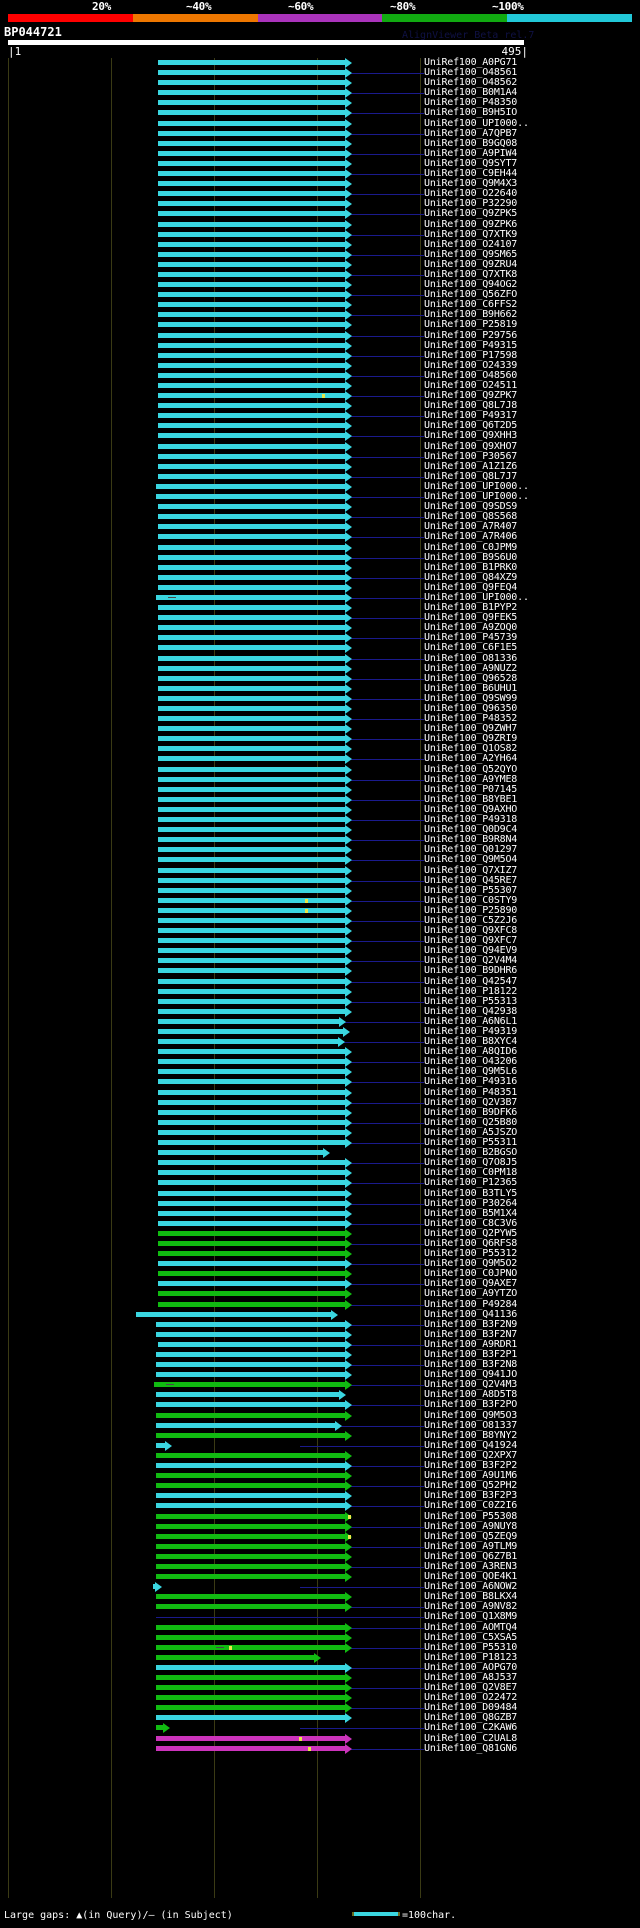 Image resolution: width=640 pixels, height=1928 pixels. Describe the element at coordinates (471, 1647) in the screenshot. I see `hit-label: UniRef100_P55310` at that location.